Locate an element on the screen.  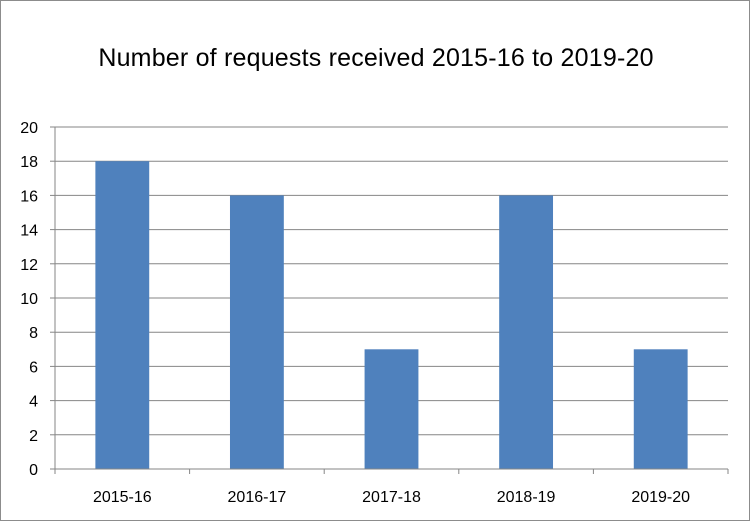
x-tick-label: 2016-17 is located at coordinates (257, 497).